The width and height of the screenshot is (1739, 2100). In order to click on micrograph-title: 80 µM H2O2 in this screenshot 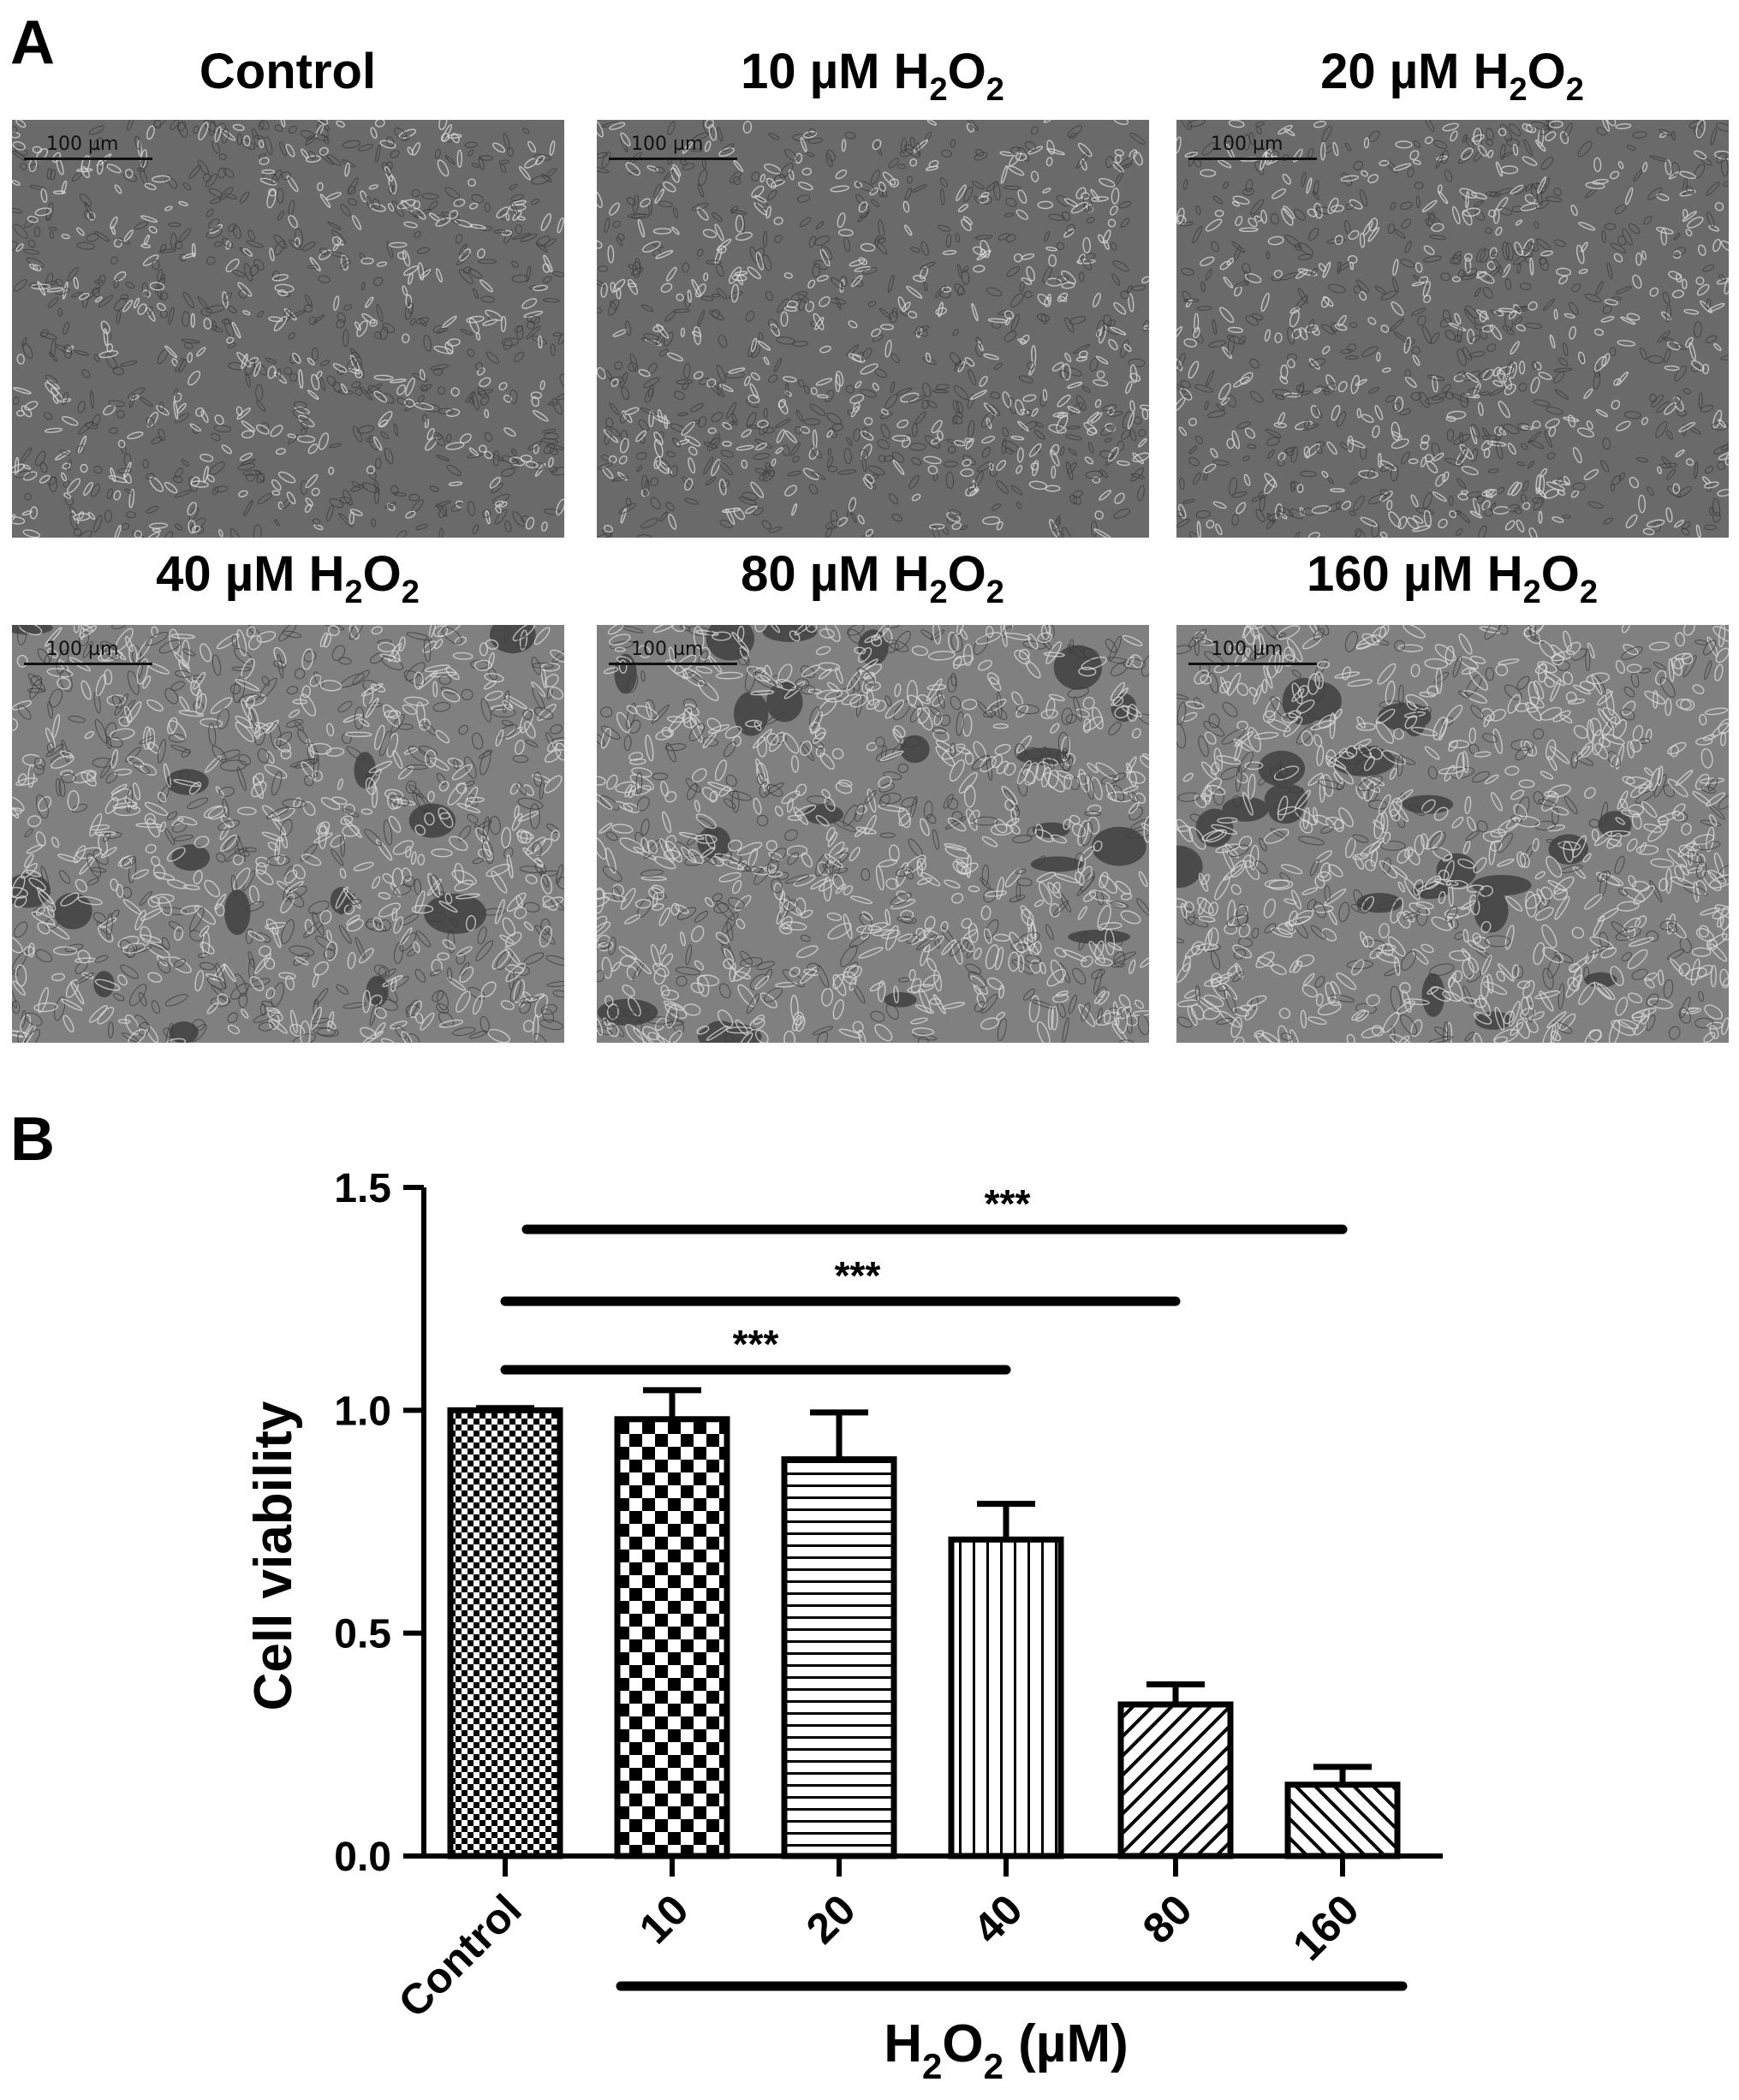, I will do `click(872, 580)`.